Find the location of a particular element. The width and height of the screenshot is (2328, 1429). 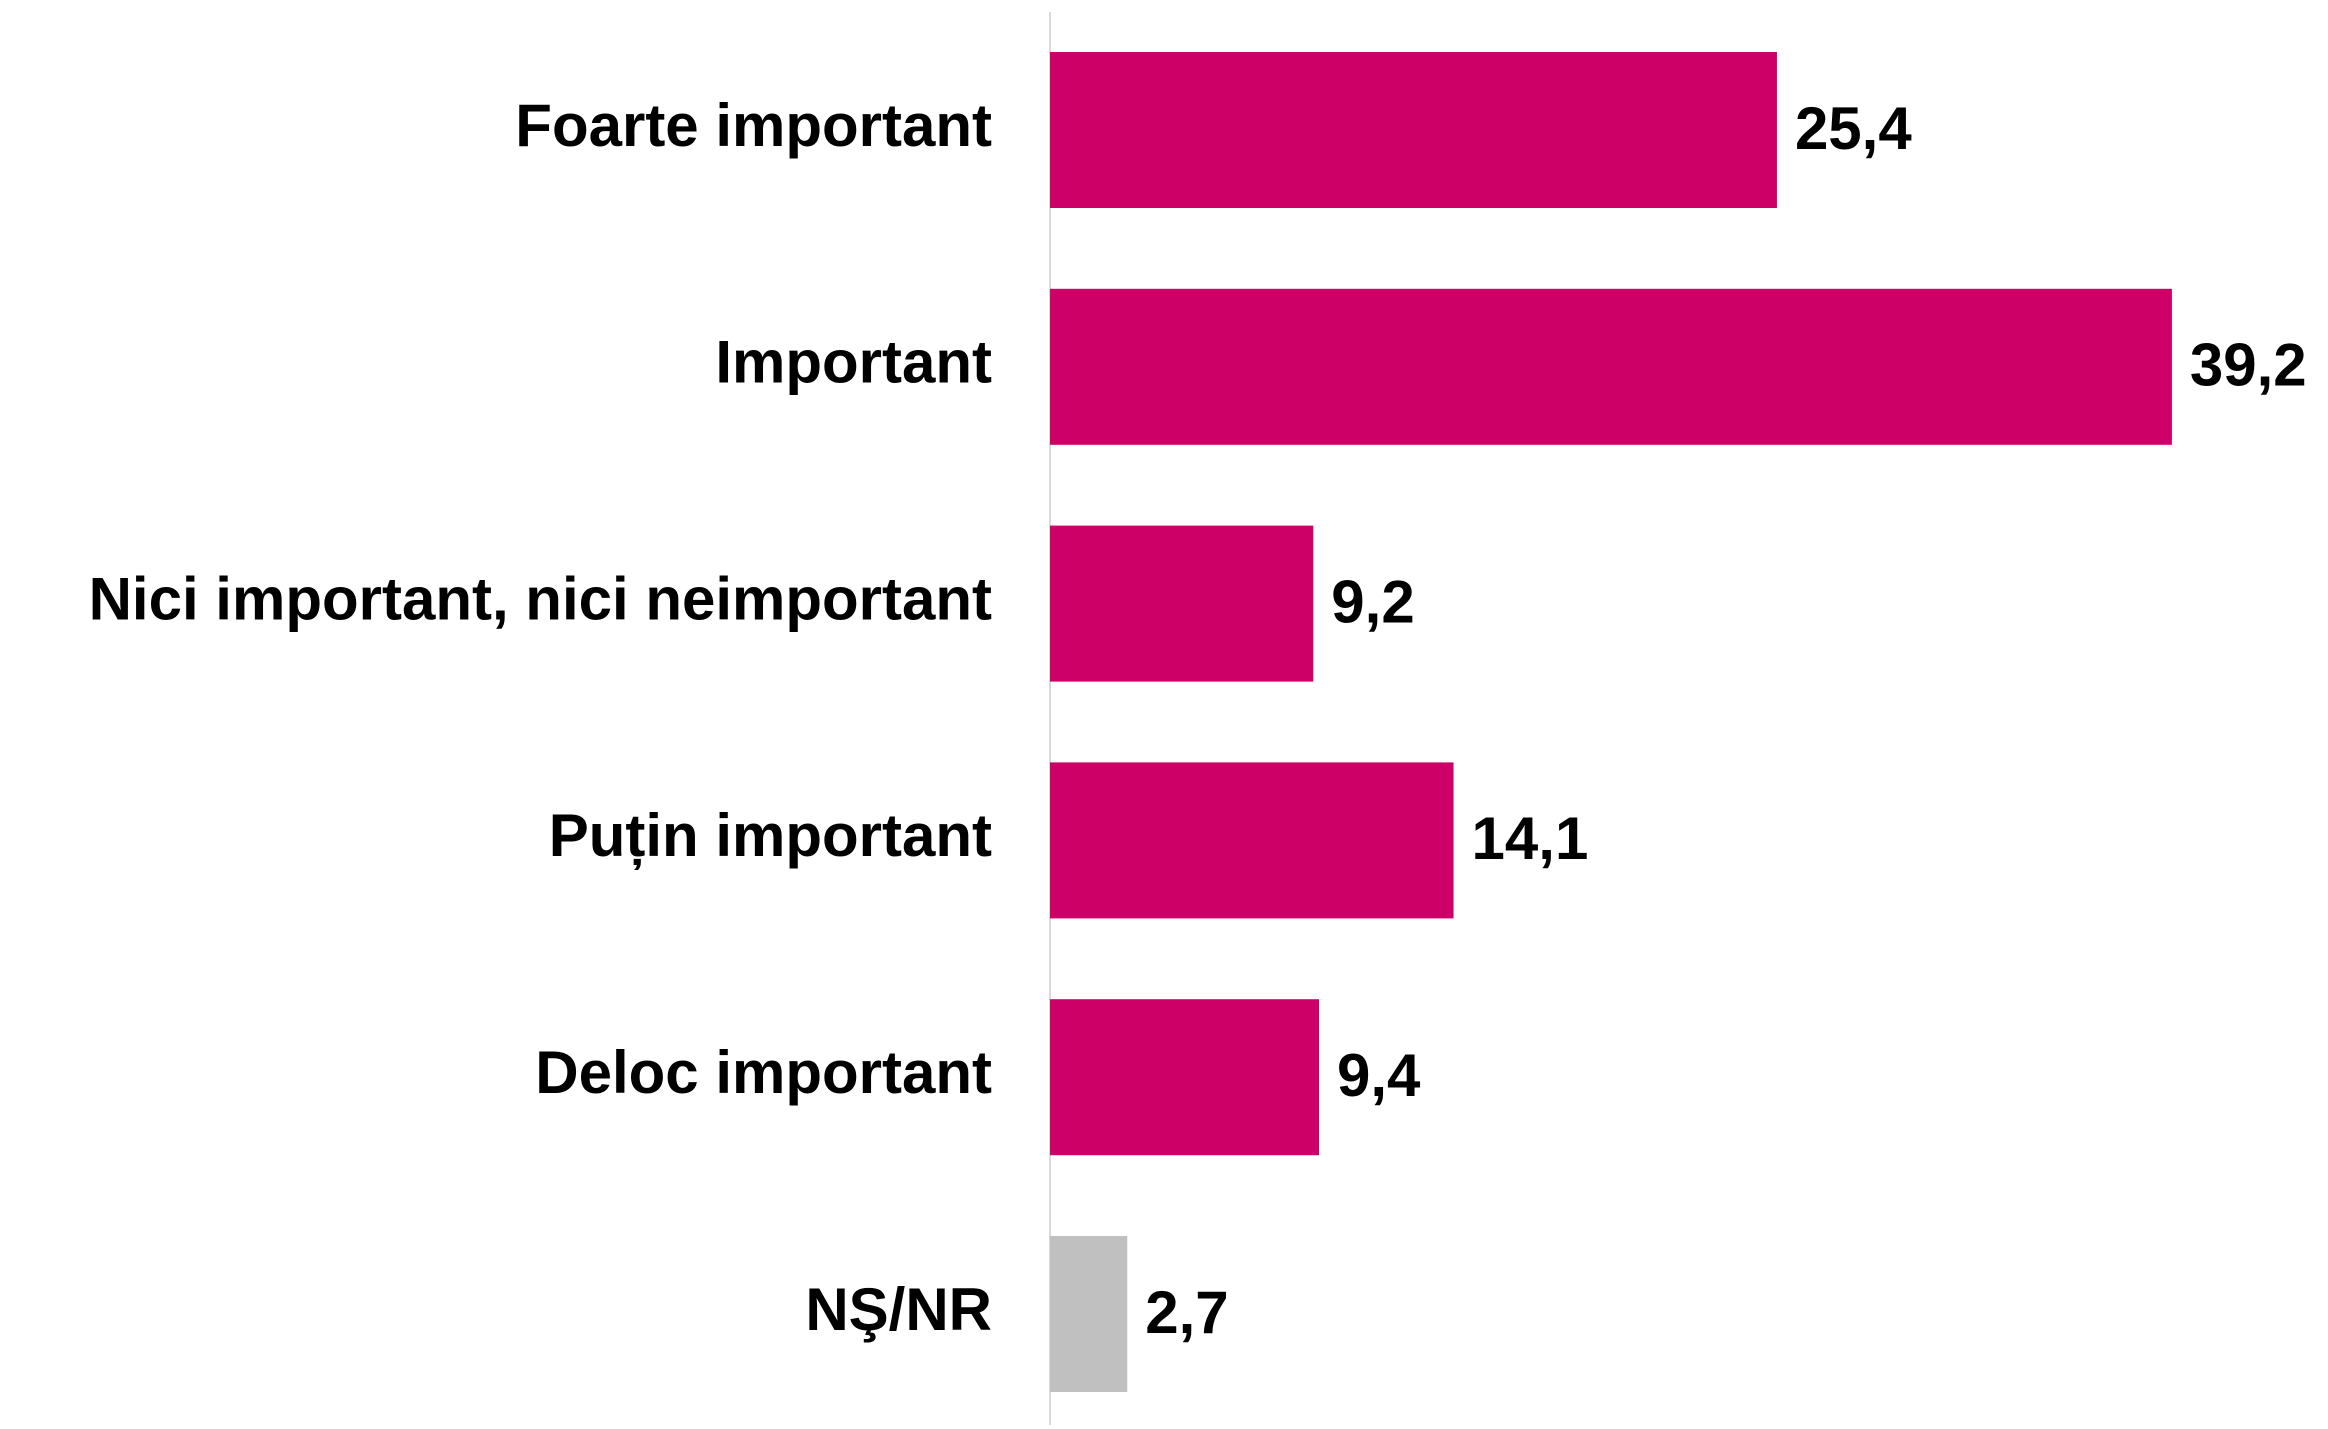

value-label: 9,2 is located at coordinates (1372, 601).